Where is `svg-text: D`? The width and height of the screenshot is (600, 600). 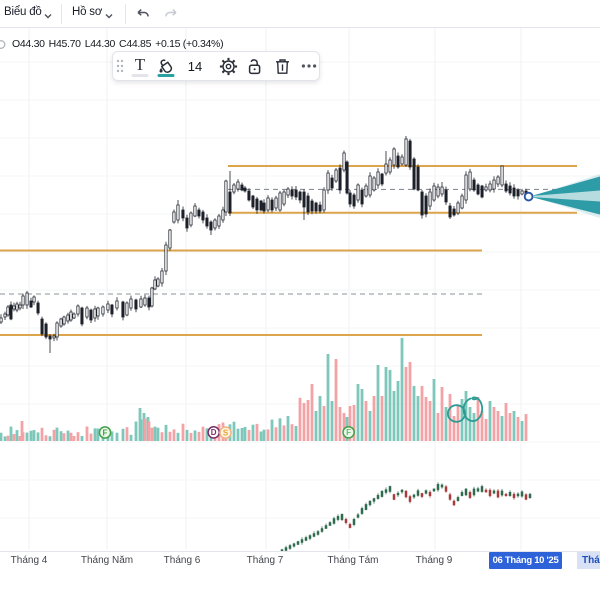 svg-text: D is located at coordinates (214, 432).